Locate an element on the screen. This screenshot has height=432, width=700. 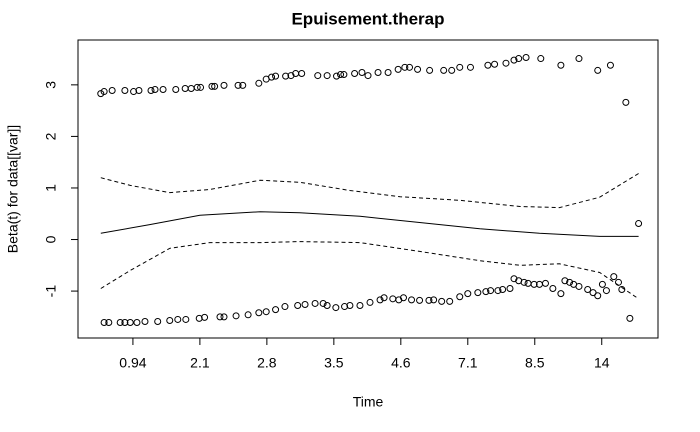
x-tick-label: 4.6 is located at coordinates (401, 363).